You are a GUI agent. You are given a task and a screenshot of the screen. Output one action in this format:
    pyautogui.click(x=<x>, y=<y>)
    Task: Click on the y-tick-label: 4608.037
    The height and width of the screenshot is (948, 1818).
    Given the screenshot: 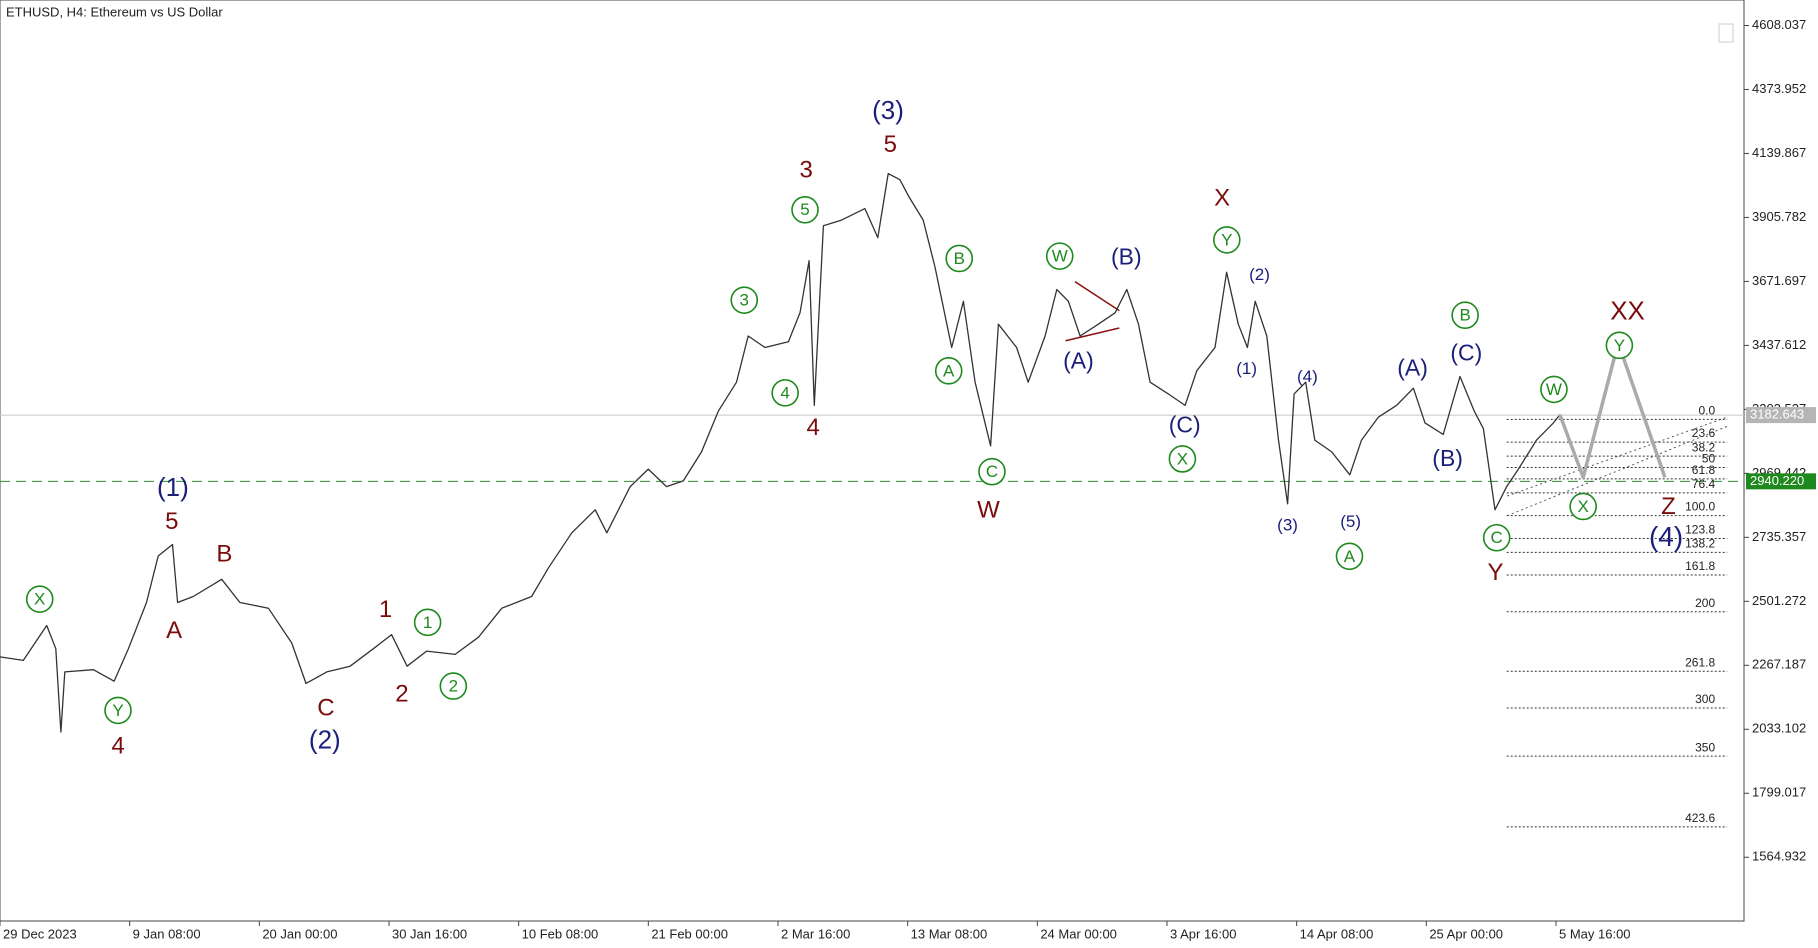 What is the action you would take?
    pyautogui.click(x=1779, y=24)
    